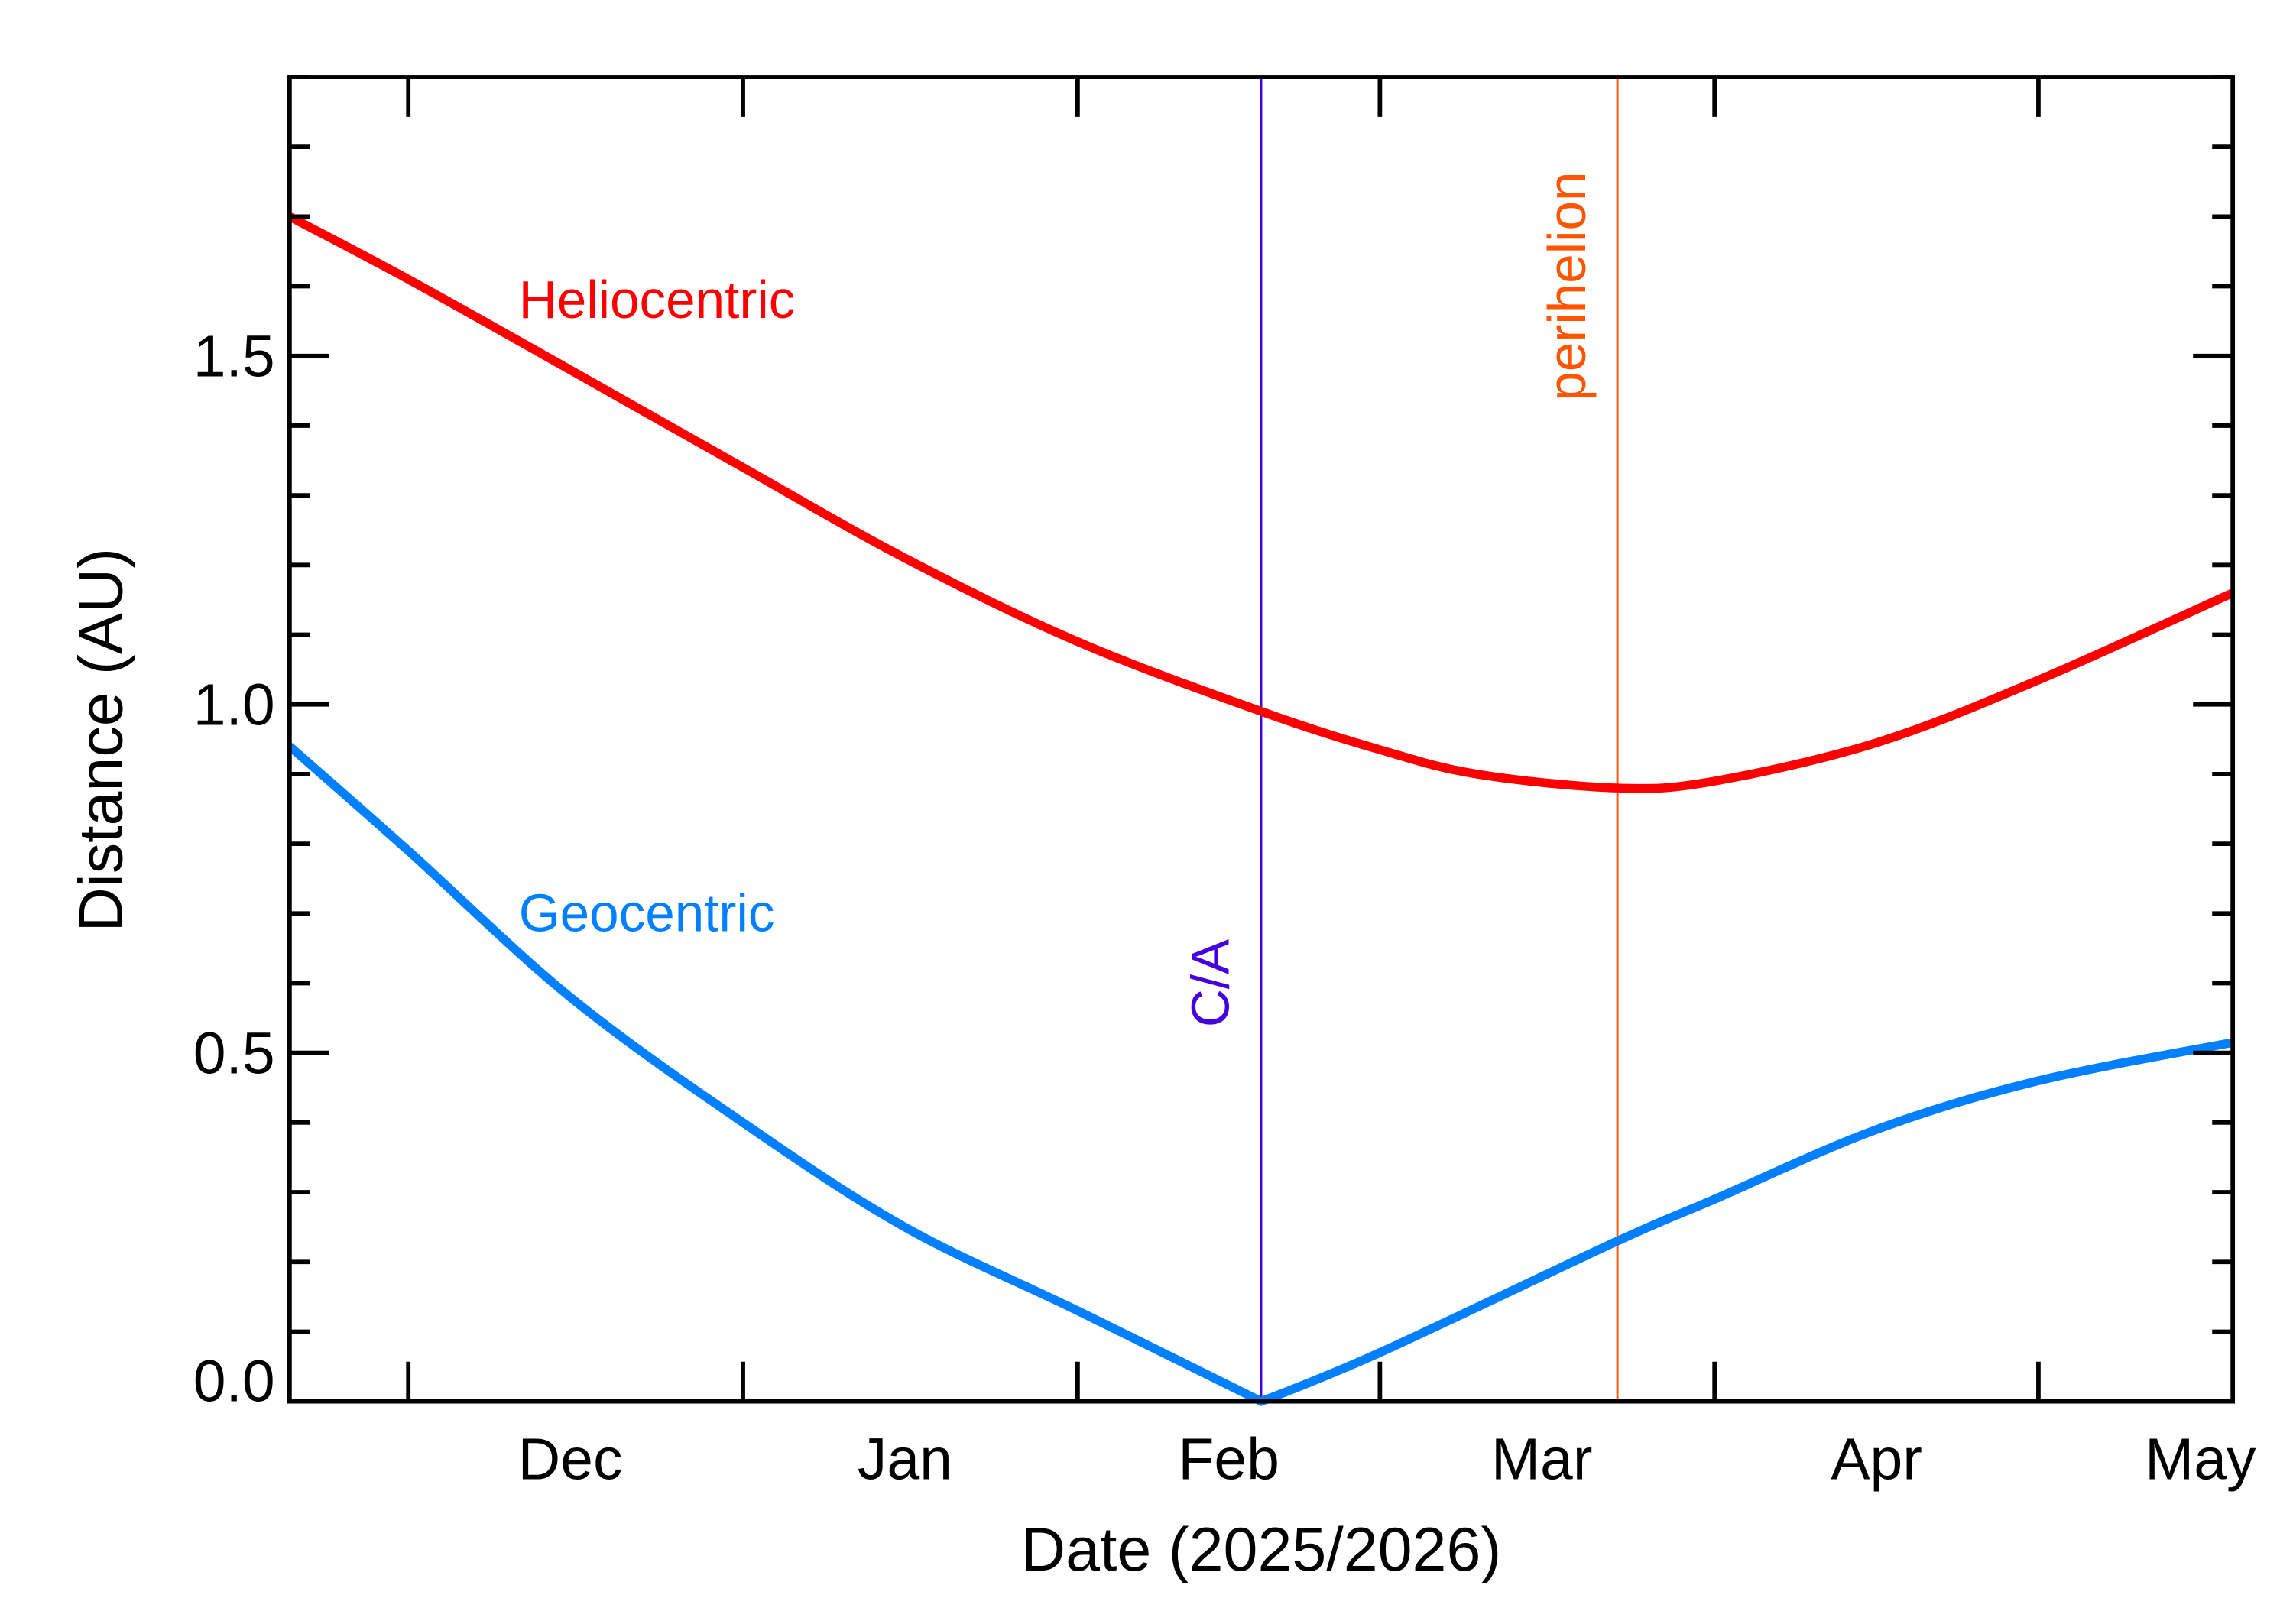 The width and height of the screenshot is (2293, 1624). I want to click on x-axis-label: Date (2025/2026), so click(1261, 1549).